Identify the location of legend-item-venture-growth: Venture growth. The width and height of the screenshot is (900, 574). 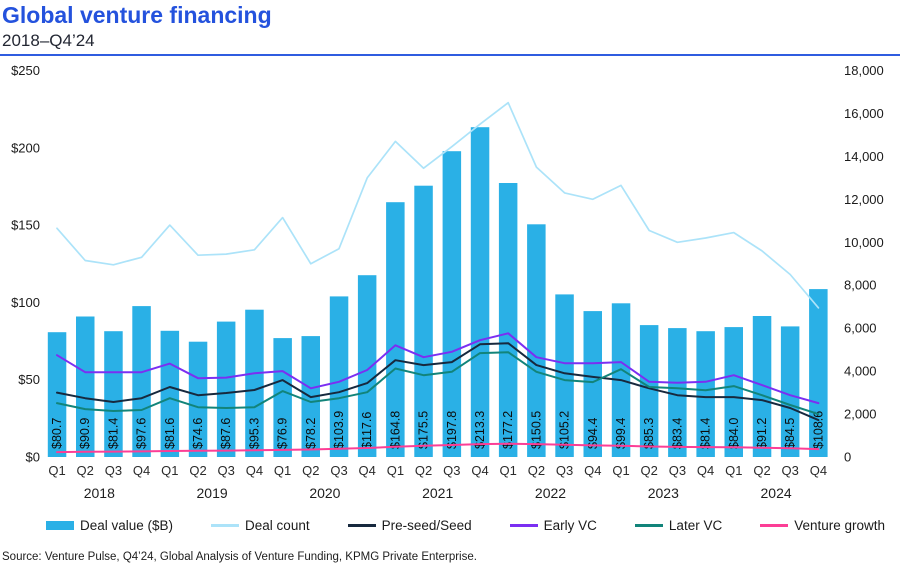
(822, 525).